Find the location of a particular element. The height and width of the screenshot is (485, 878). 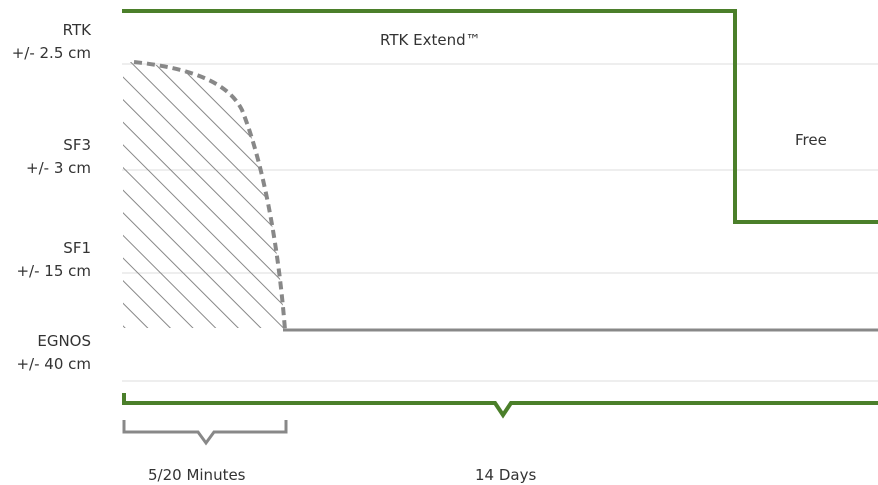

y-level-name-sf1: SF1 is located at coordinates (77, 248).